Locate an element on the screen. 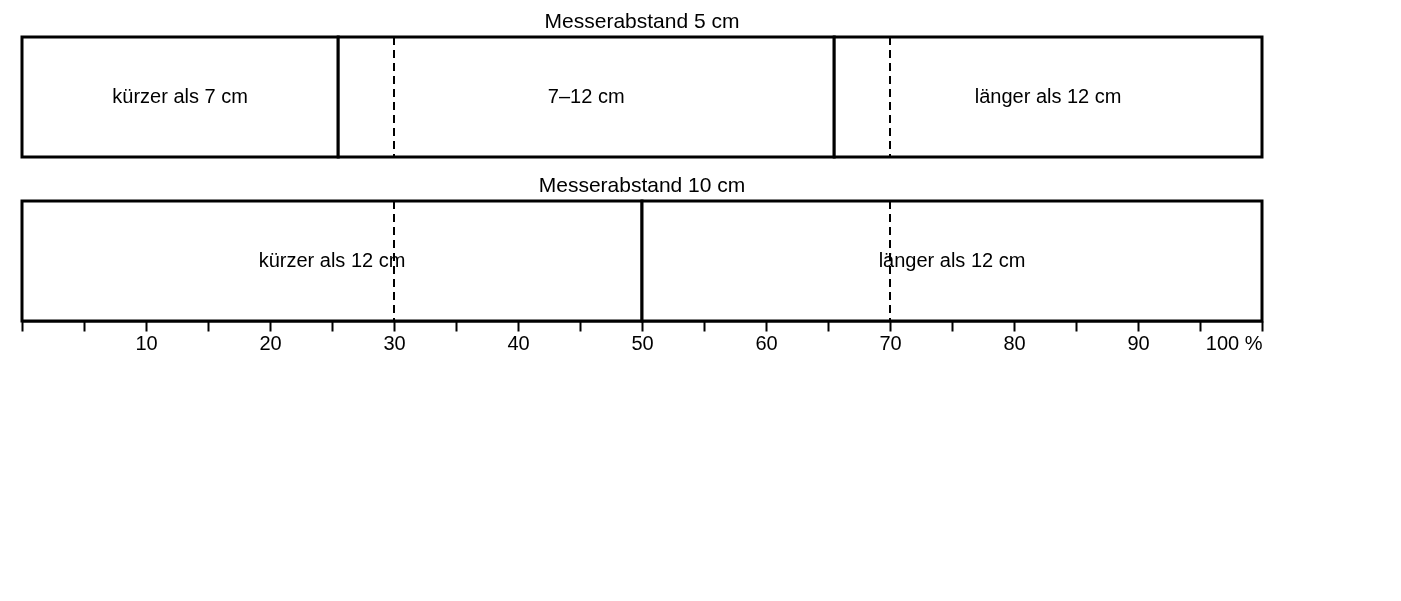 This screenshot has width=1401, height=601. chart-title: Messerabstand 5 cm is located at coordinates (642, 20).